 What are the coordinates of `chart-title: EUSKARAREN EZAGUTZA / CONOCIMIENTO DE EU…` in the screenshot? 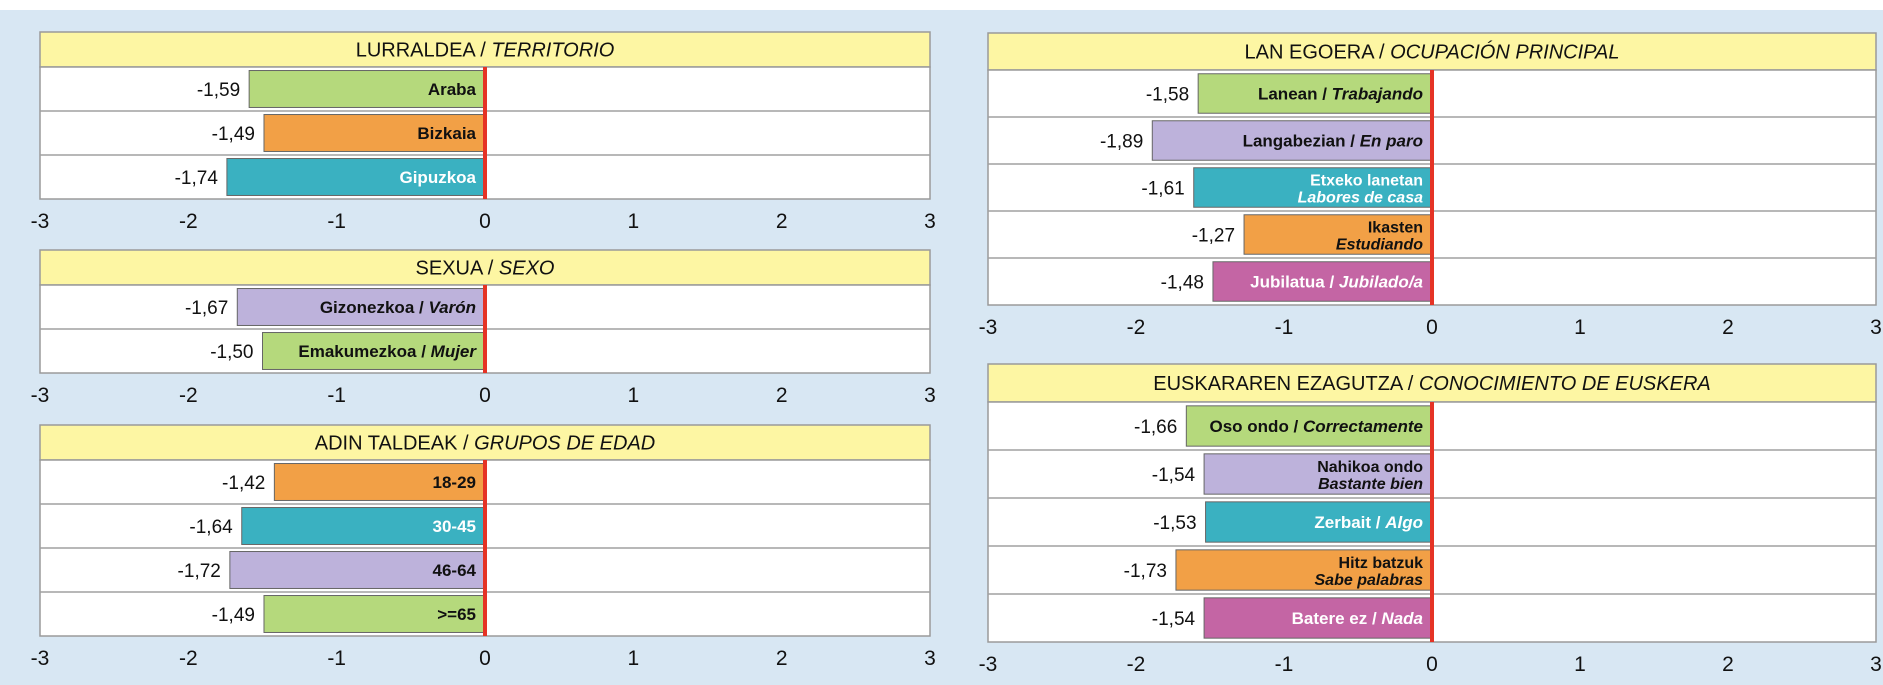 It's located at (1432, 384).